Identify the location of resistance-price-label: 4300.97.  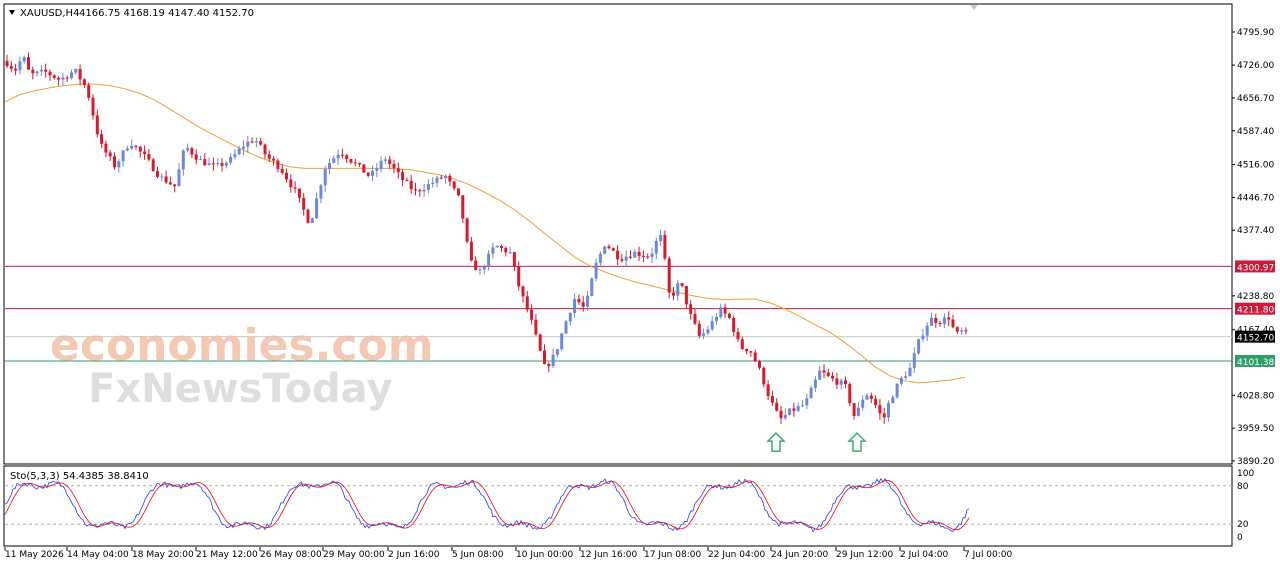
(1255, 268).